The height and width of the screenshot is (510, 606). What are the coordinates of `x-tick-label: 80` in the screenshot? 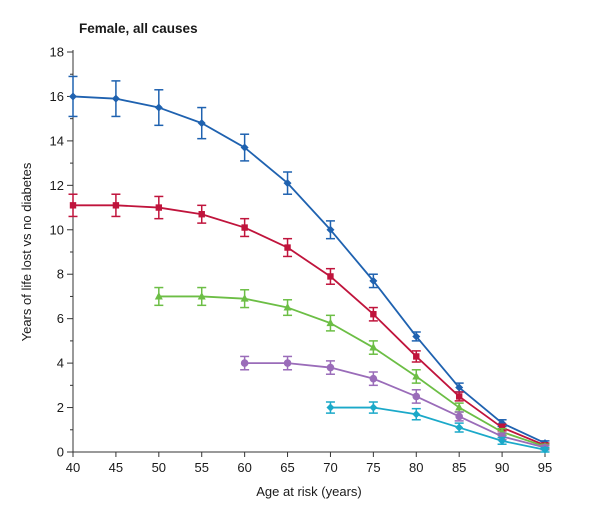 It's located at (416, 467).